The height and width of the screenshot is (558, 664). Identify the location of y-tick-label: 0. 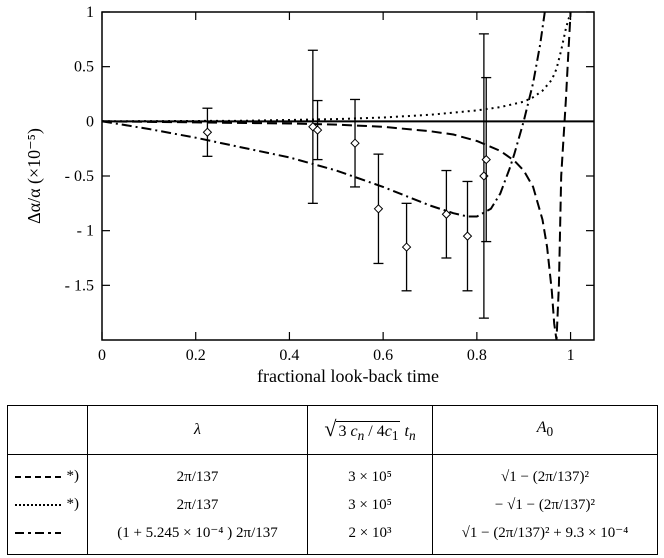
(90, 121).